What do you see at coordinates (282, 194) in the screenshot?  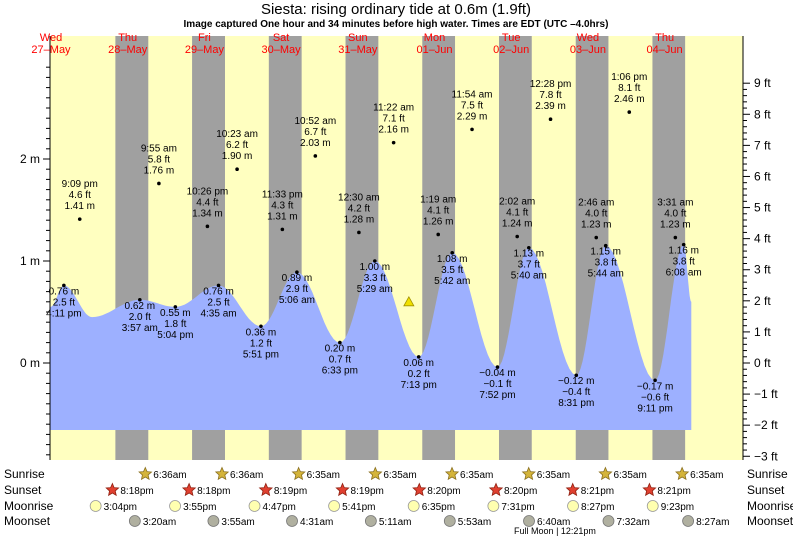 I see `tide-event-label: 11:33 pm` at bounding box center [282, 194].